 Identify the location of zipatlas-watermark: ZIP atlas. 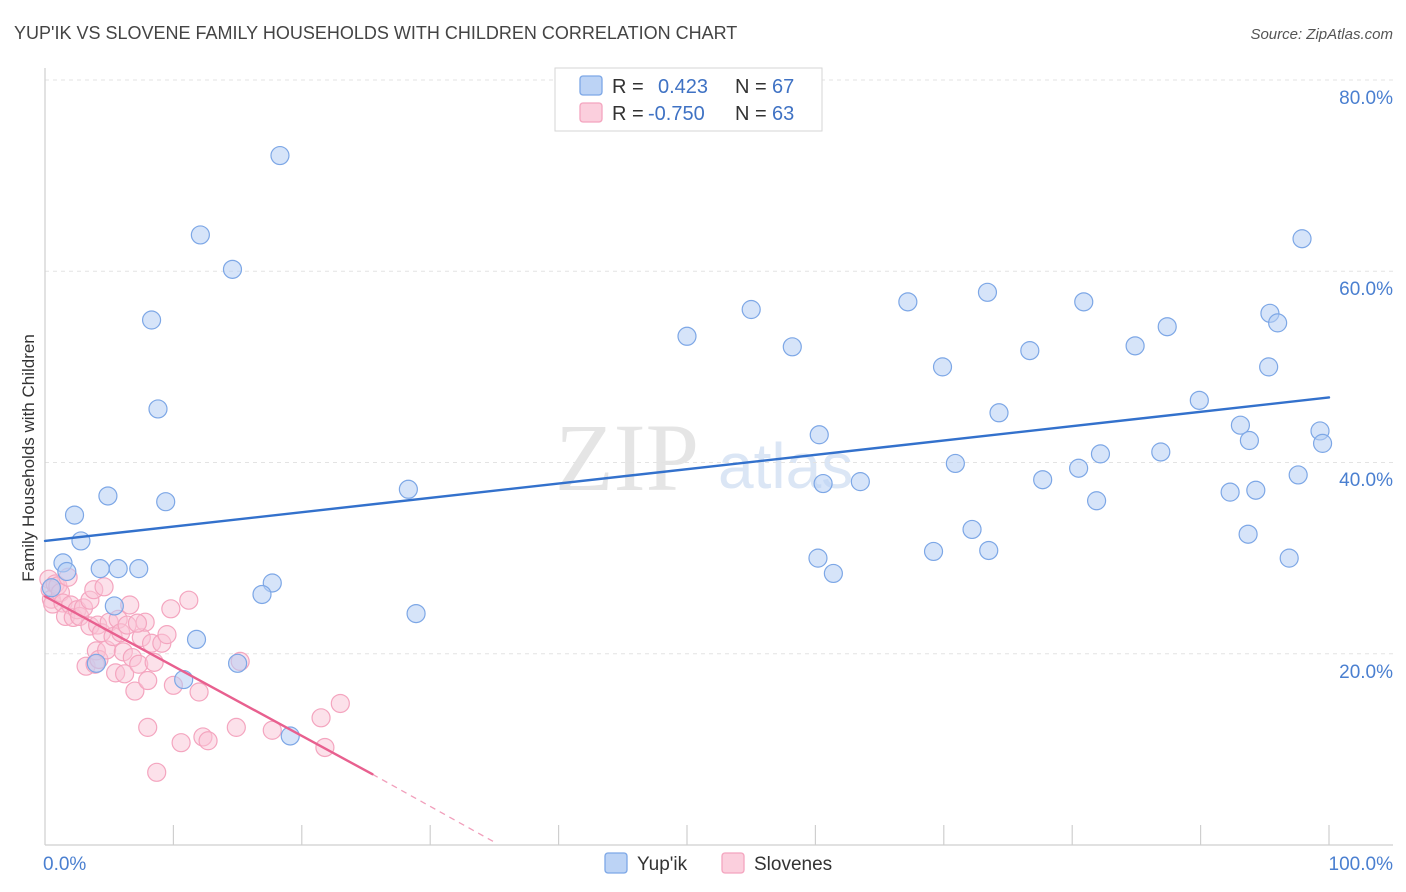
(704, 457).